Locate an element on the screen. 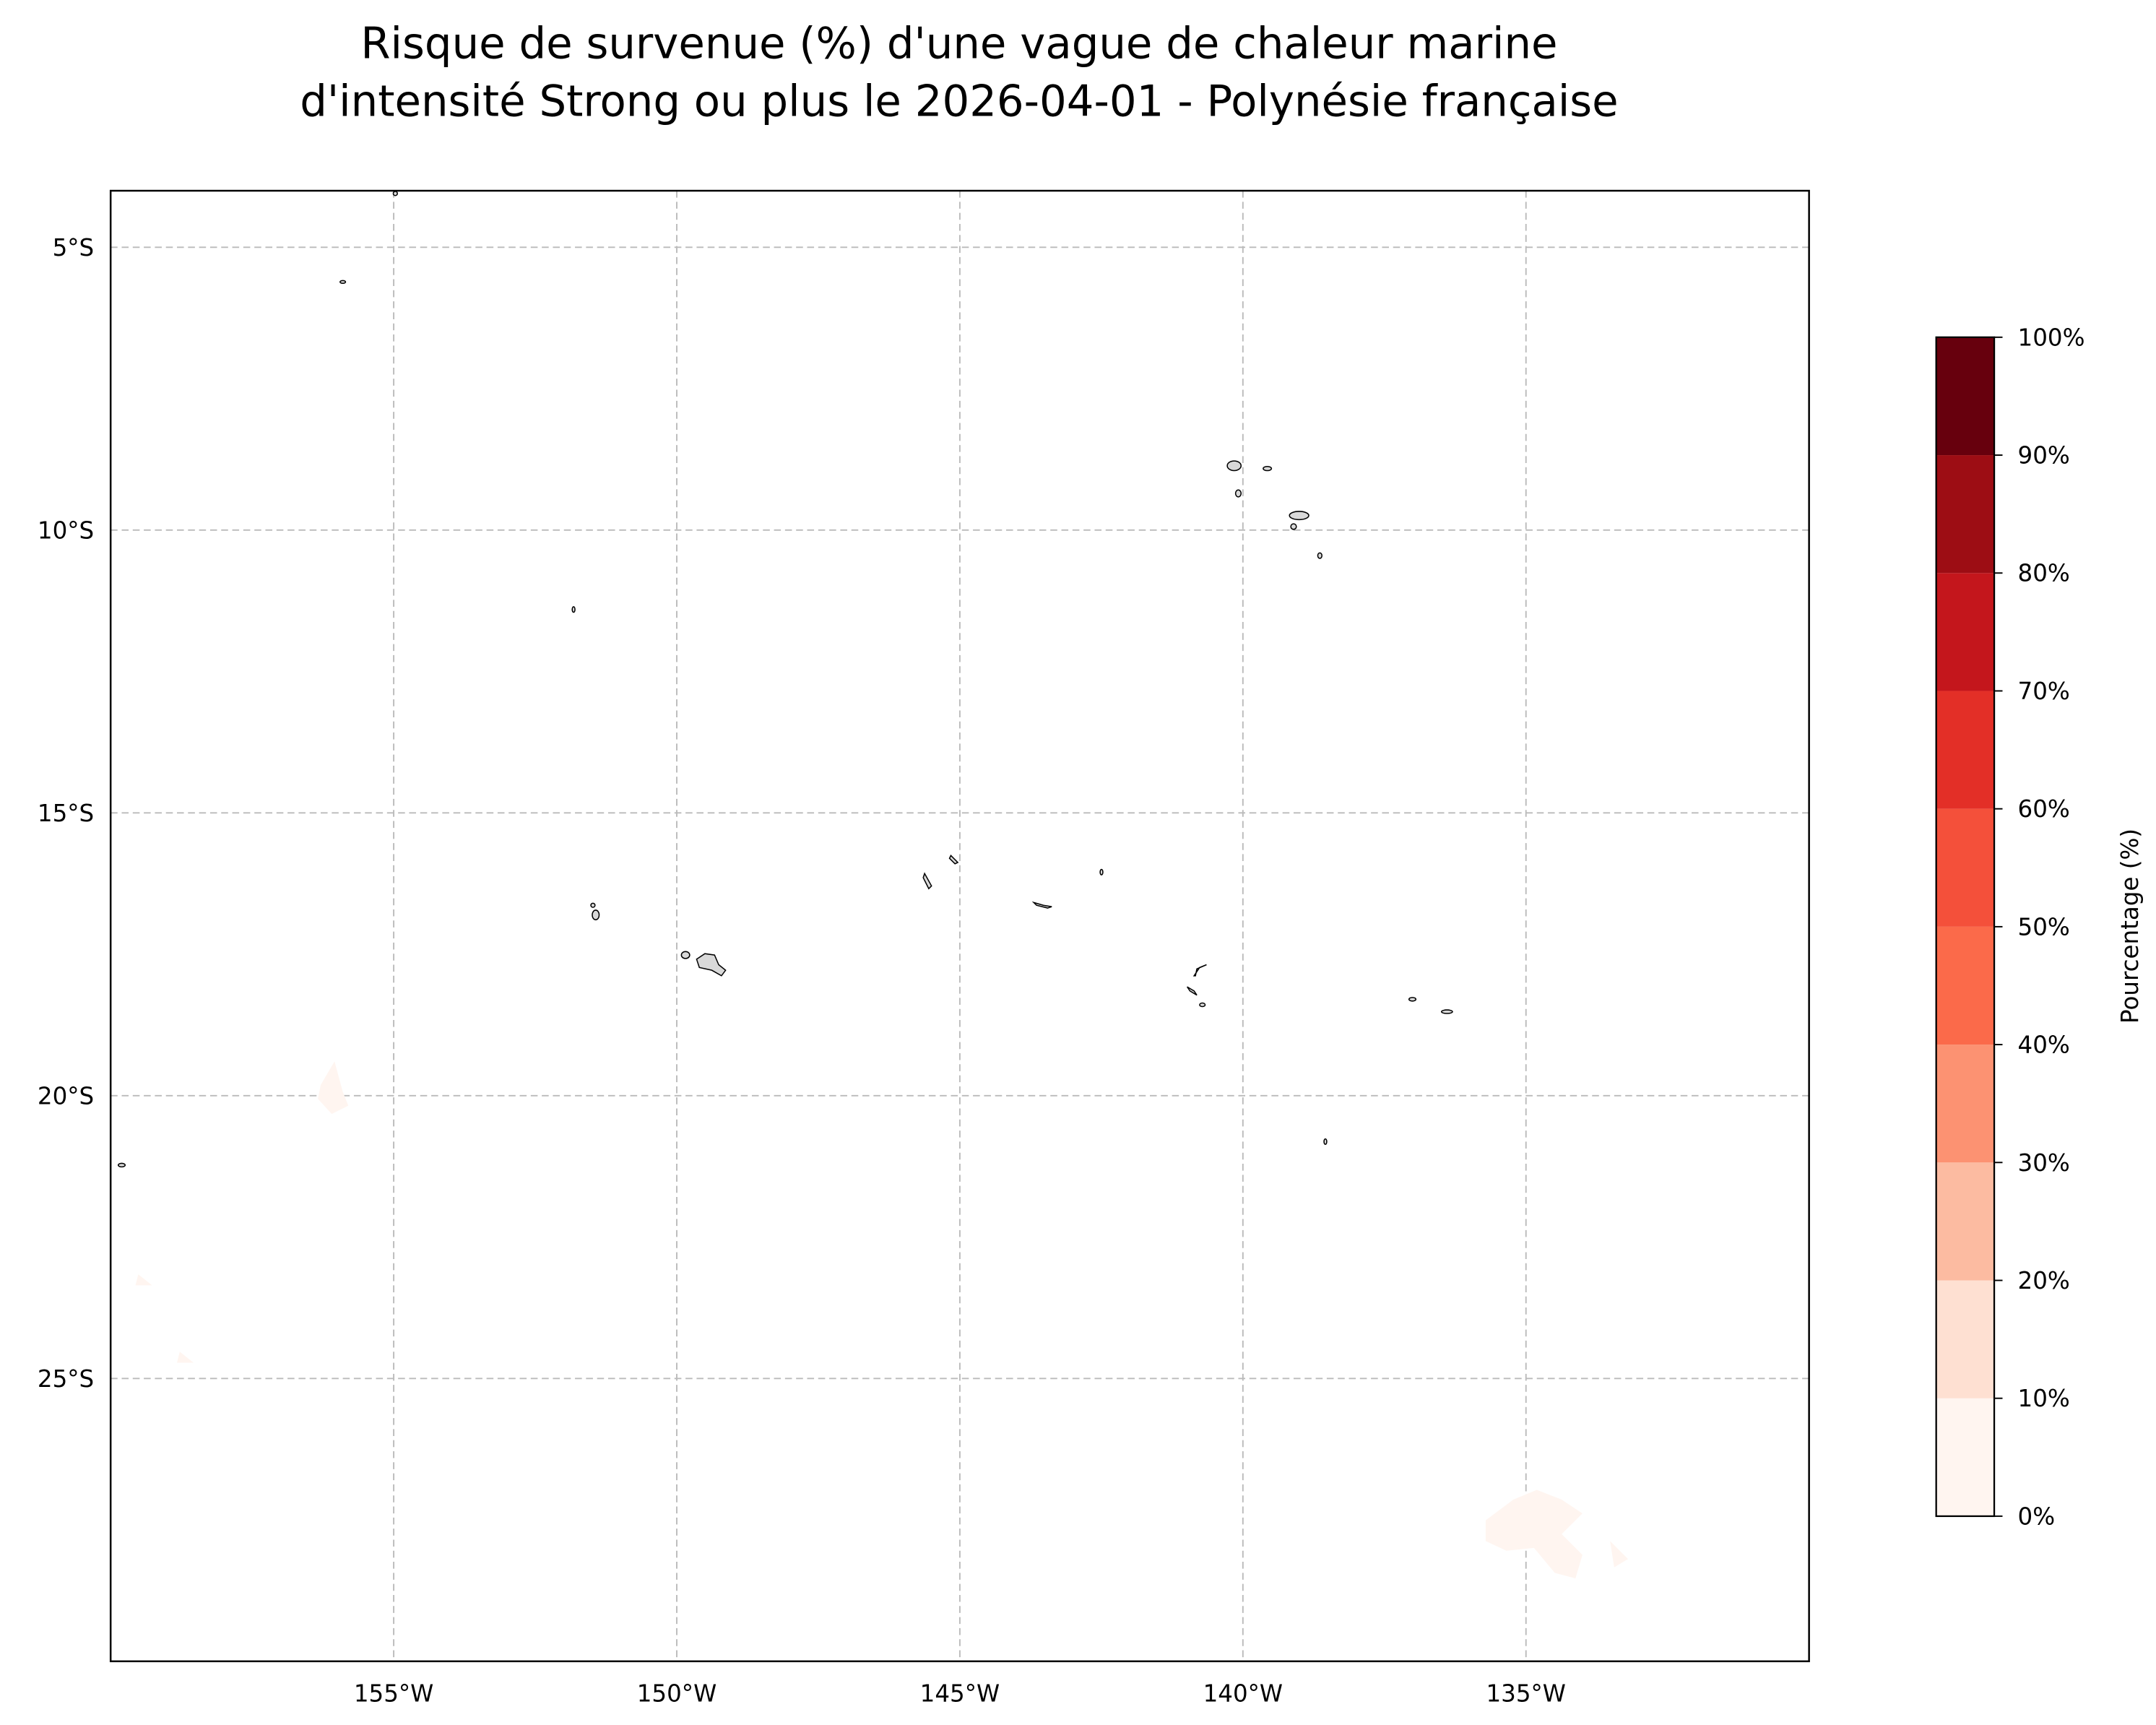 Image resolution: width=2156 pixels, height=1725 pixels. y-tick-label: 25°S is located at coordinates (66, 1379).